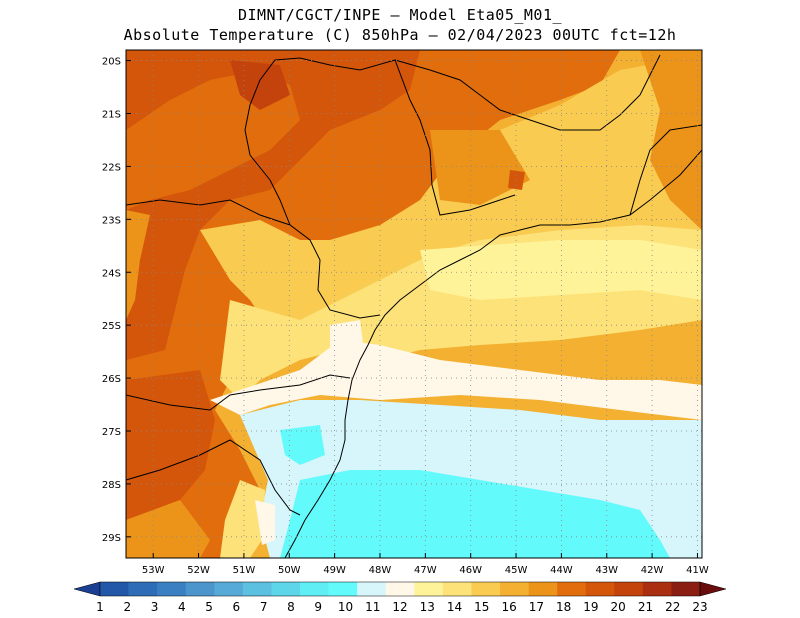 The height and width of the screenshot is (618, 800). Describe the element at coordinates (289, 570) in the screenshot. I see `lon-label-50w: 50W` at that location.